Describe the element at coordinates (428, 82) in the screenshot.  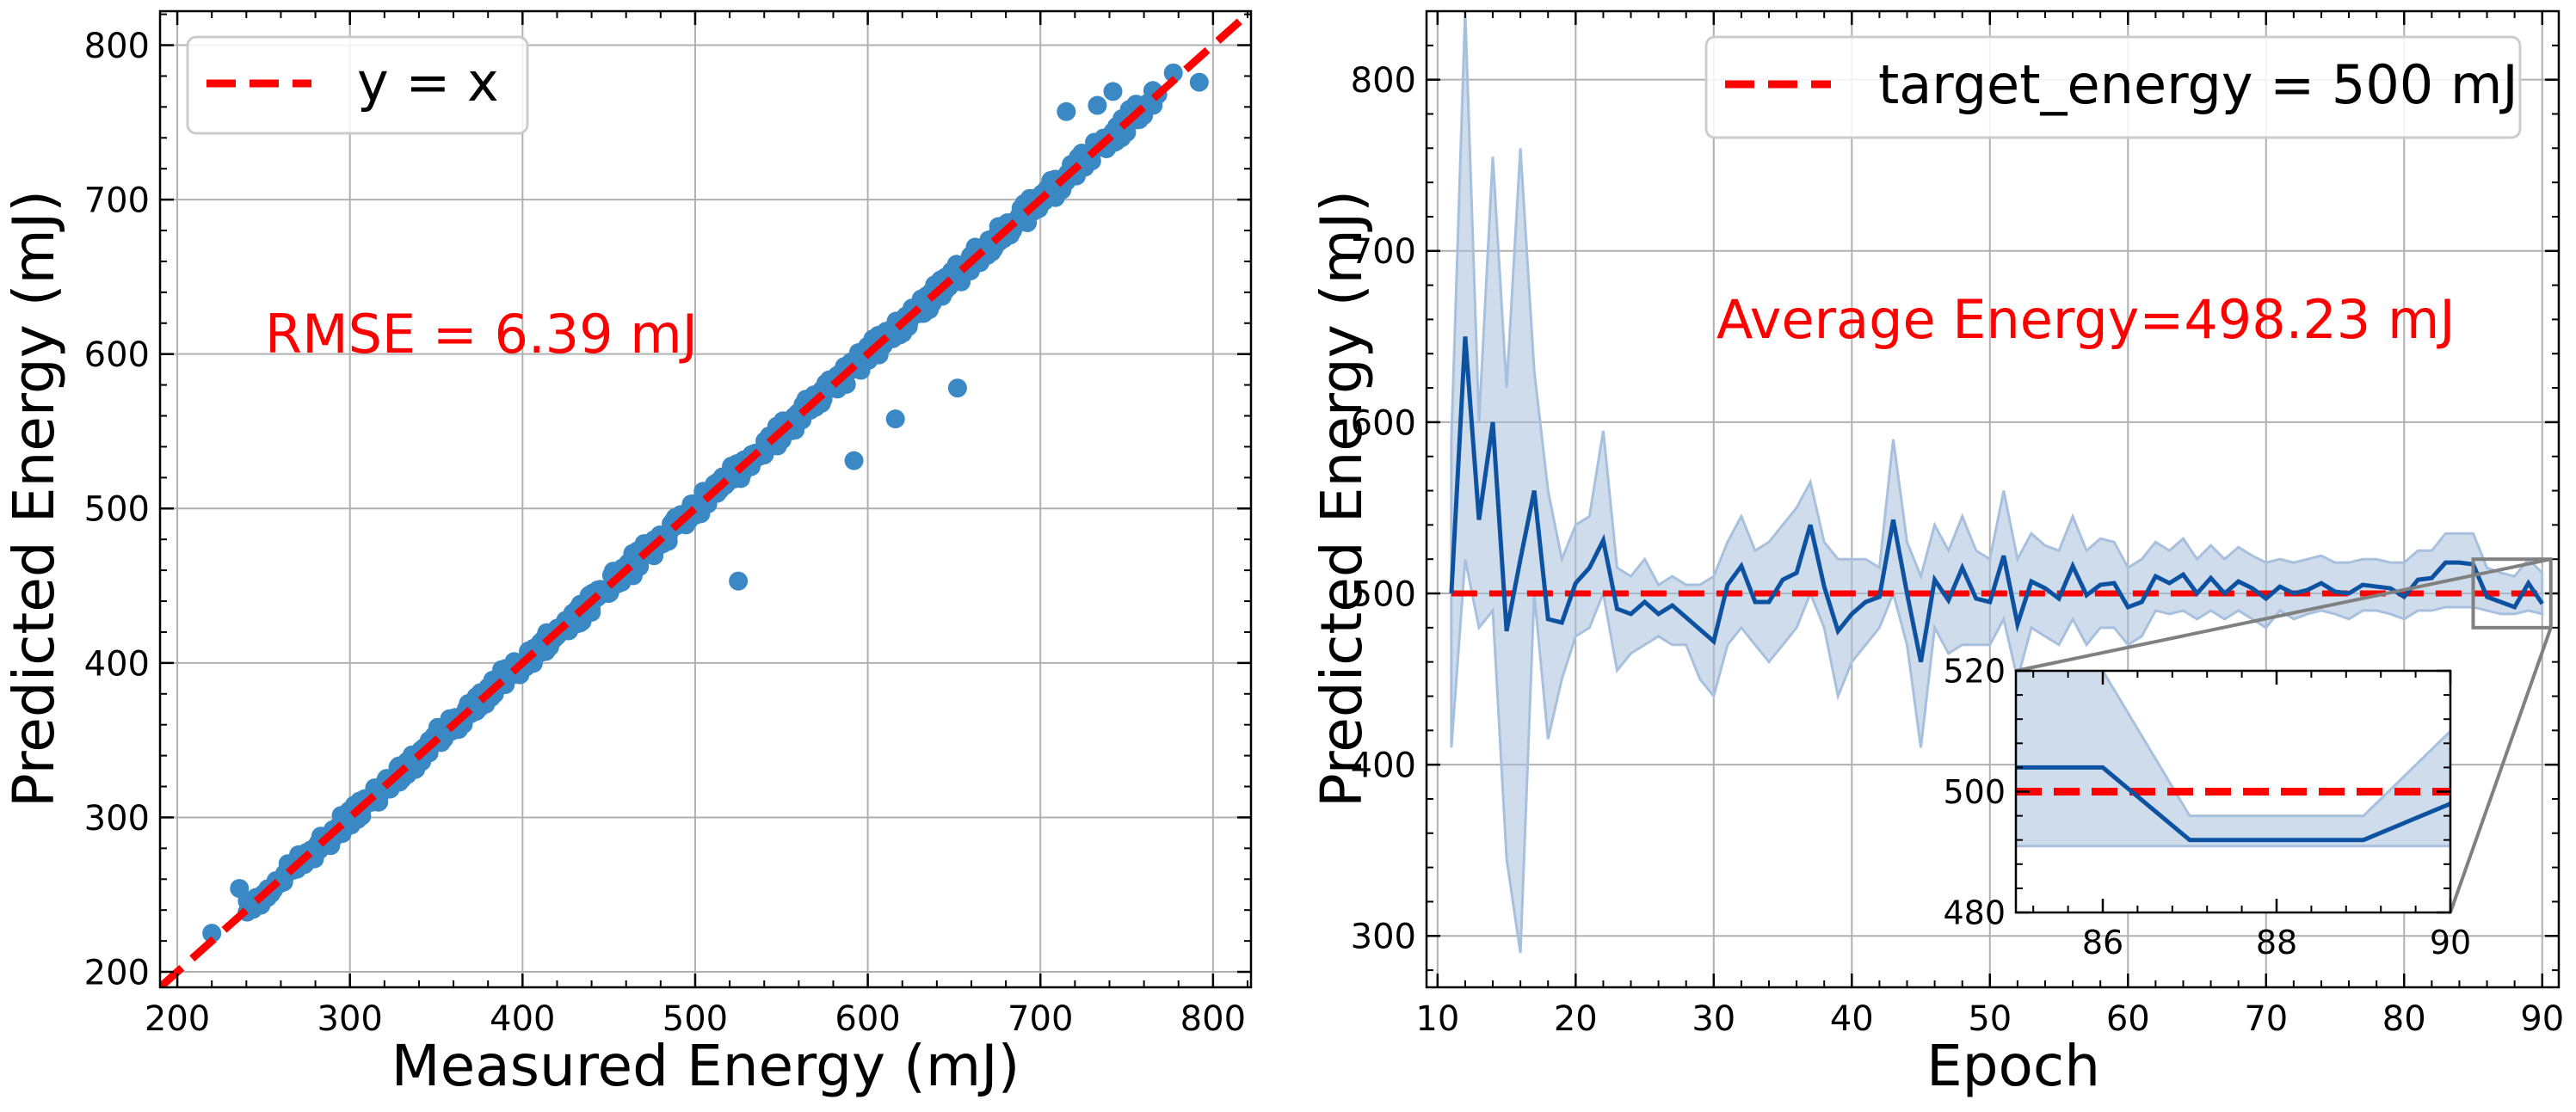
I see `scatter-legend-label: y = x` at that location.